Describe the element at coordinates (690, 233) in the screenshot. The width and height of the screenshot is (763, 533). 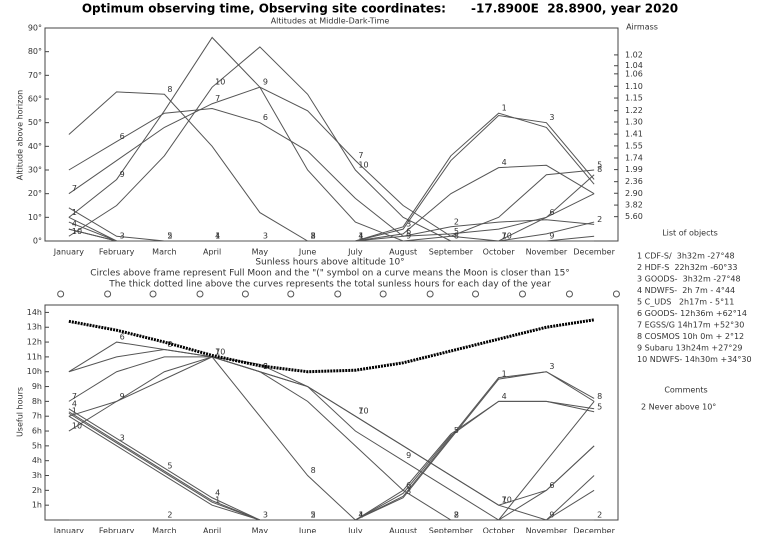
I see `legend-title: List of objects` at that location.